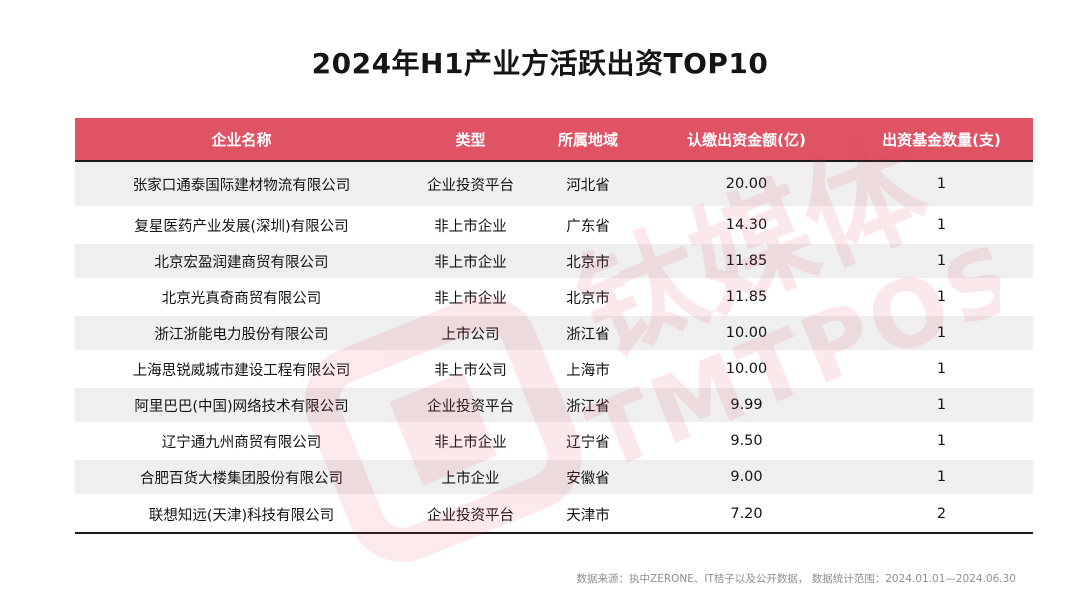  What do you see at coordinates (588, 514) in the screenshot?
I see `cell-region: 天津市` at bounding box center [588, 514].